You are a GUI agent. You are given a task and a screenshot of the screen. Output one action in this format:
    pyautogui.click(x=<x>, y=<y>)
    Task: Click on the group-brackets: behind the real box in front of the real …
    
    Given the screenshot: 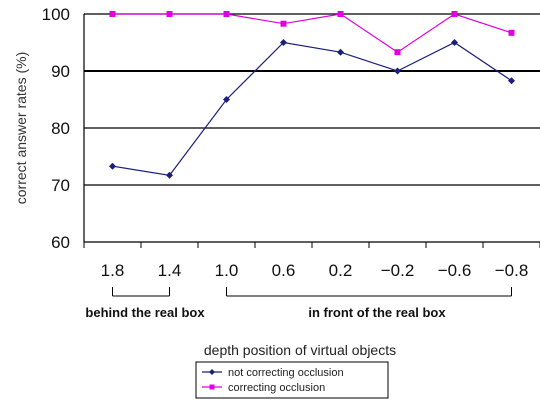 What is the action you would take?
    pyautogui.click(x=298, y=303)
    